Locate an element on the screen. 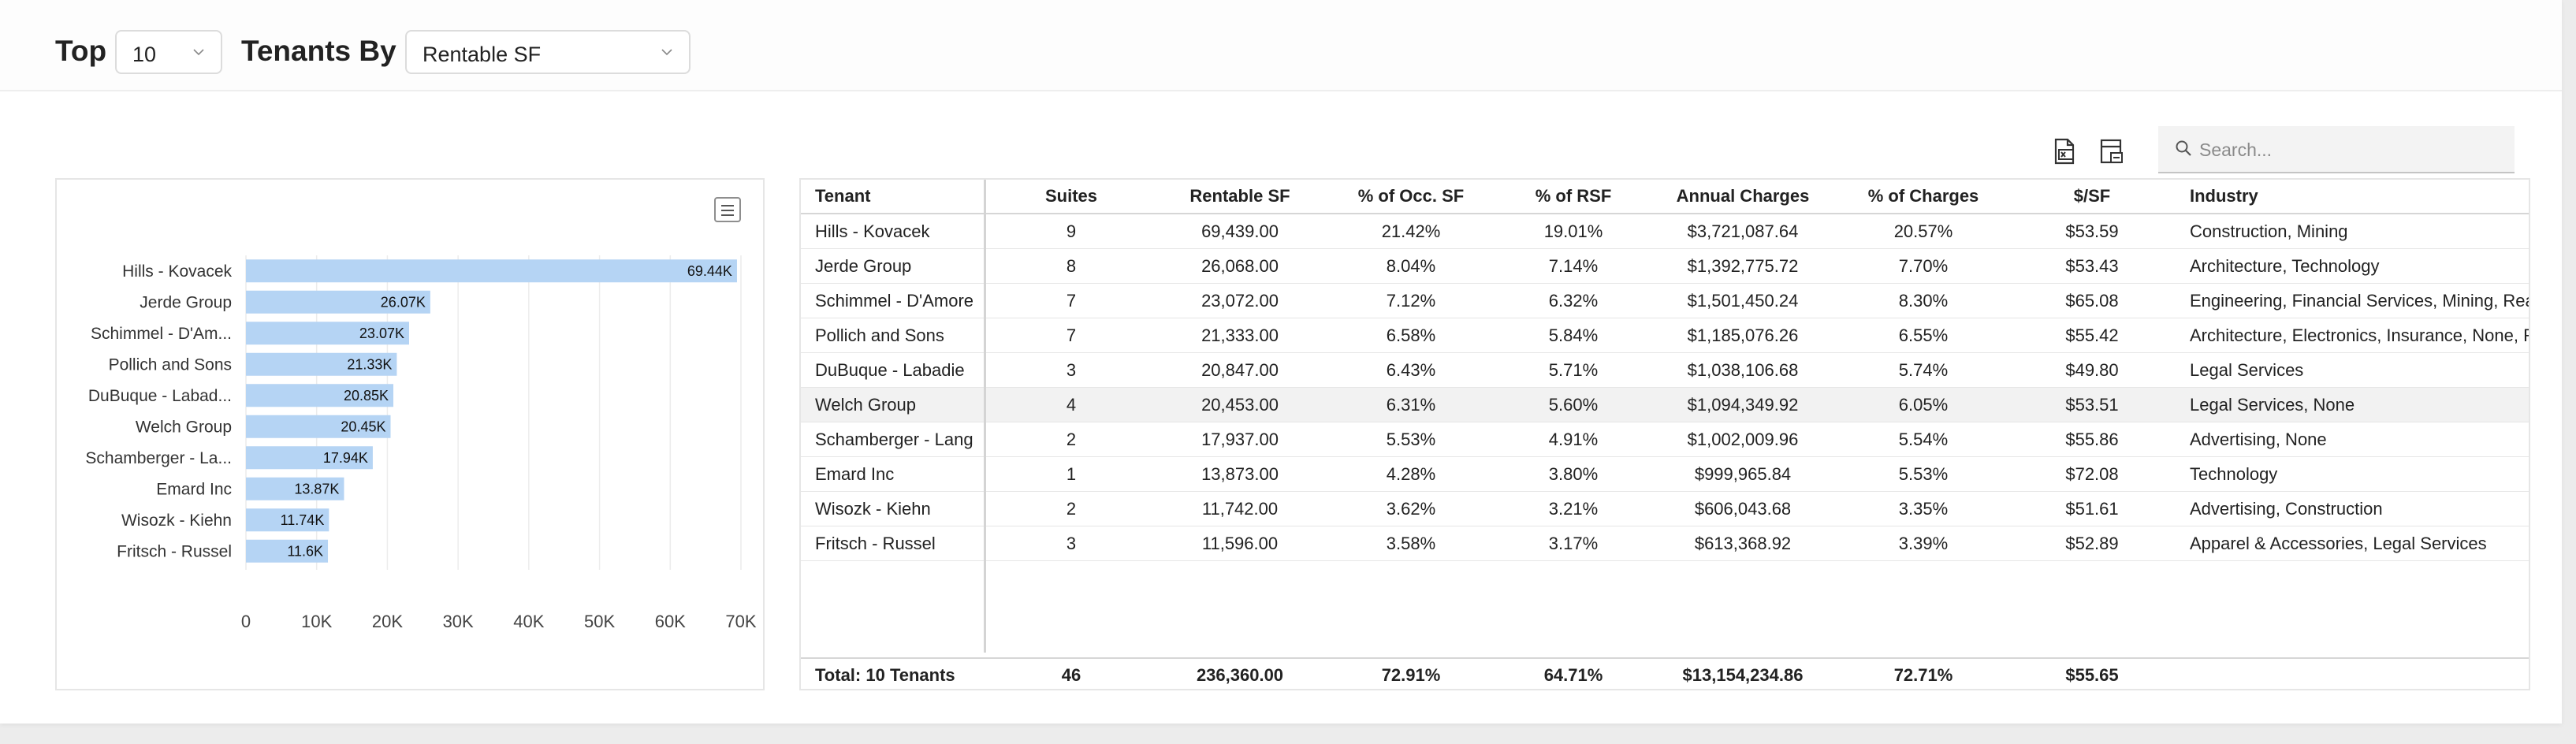 Image resolution: width=2576 pixels, height=744 pixels. chevron-down-icon is located at coordinates (666, 52).